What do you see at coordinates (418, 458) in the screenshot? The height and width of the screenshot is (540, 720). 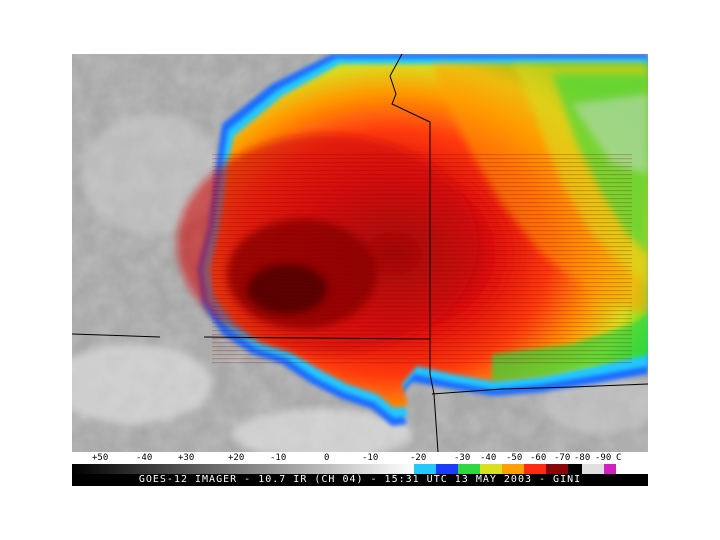 I see `scale-label: -20` at bounding box center [418, 458].